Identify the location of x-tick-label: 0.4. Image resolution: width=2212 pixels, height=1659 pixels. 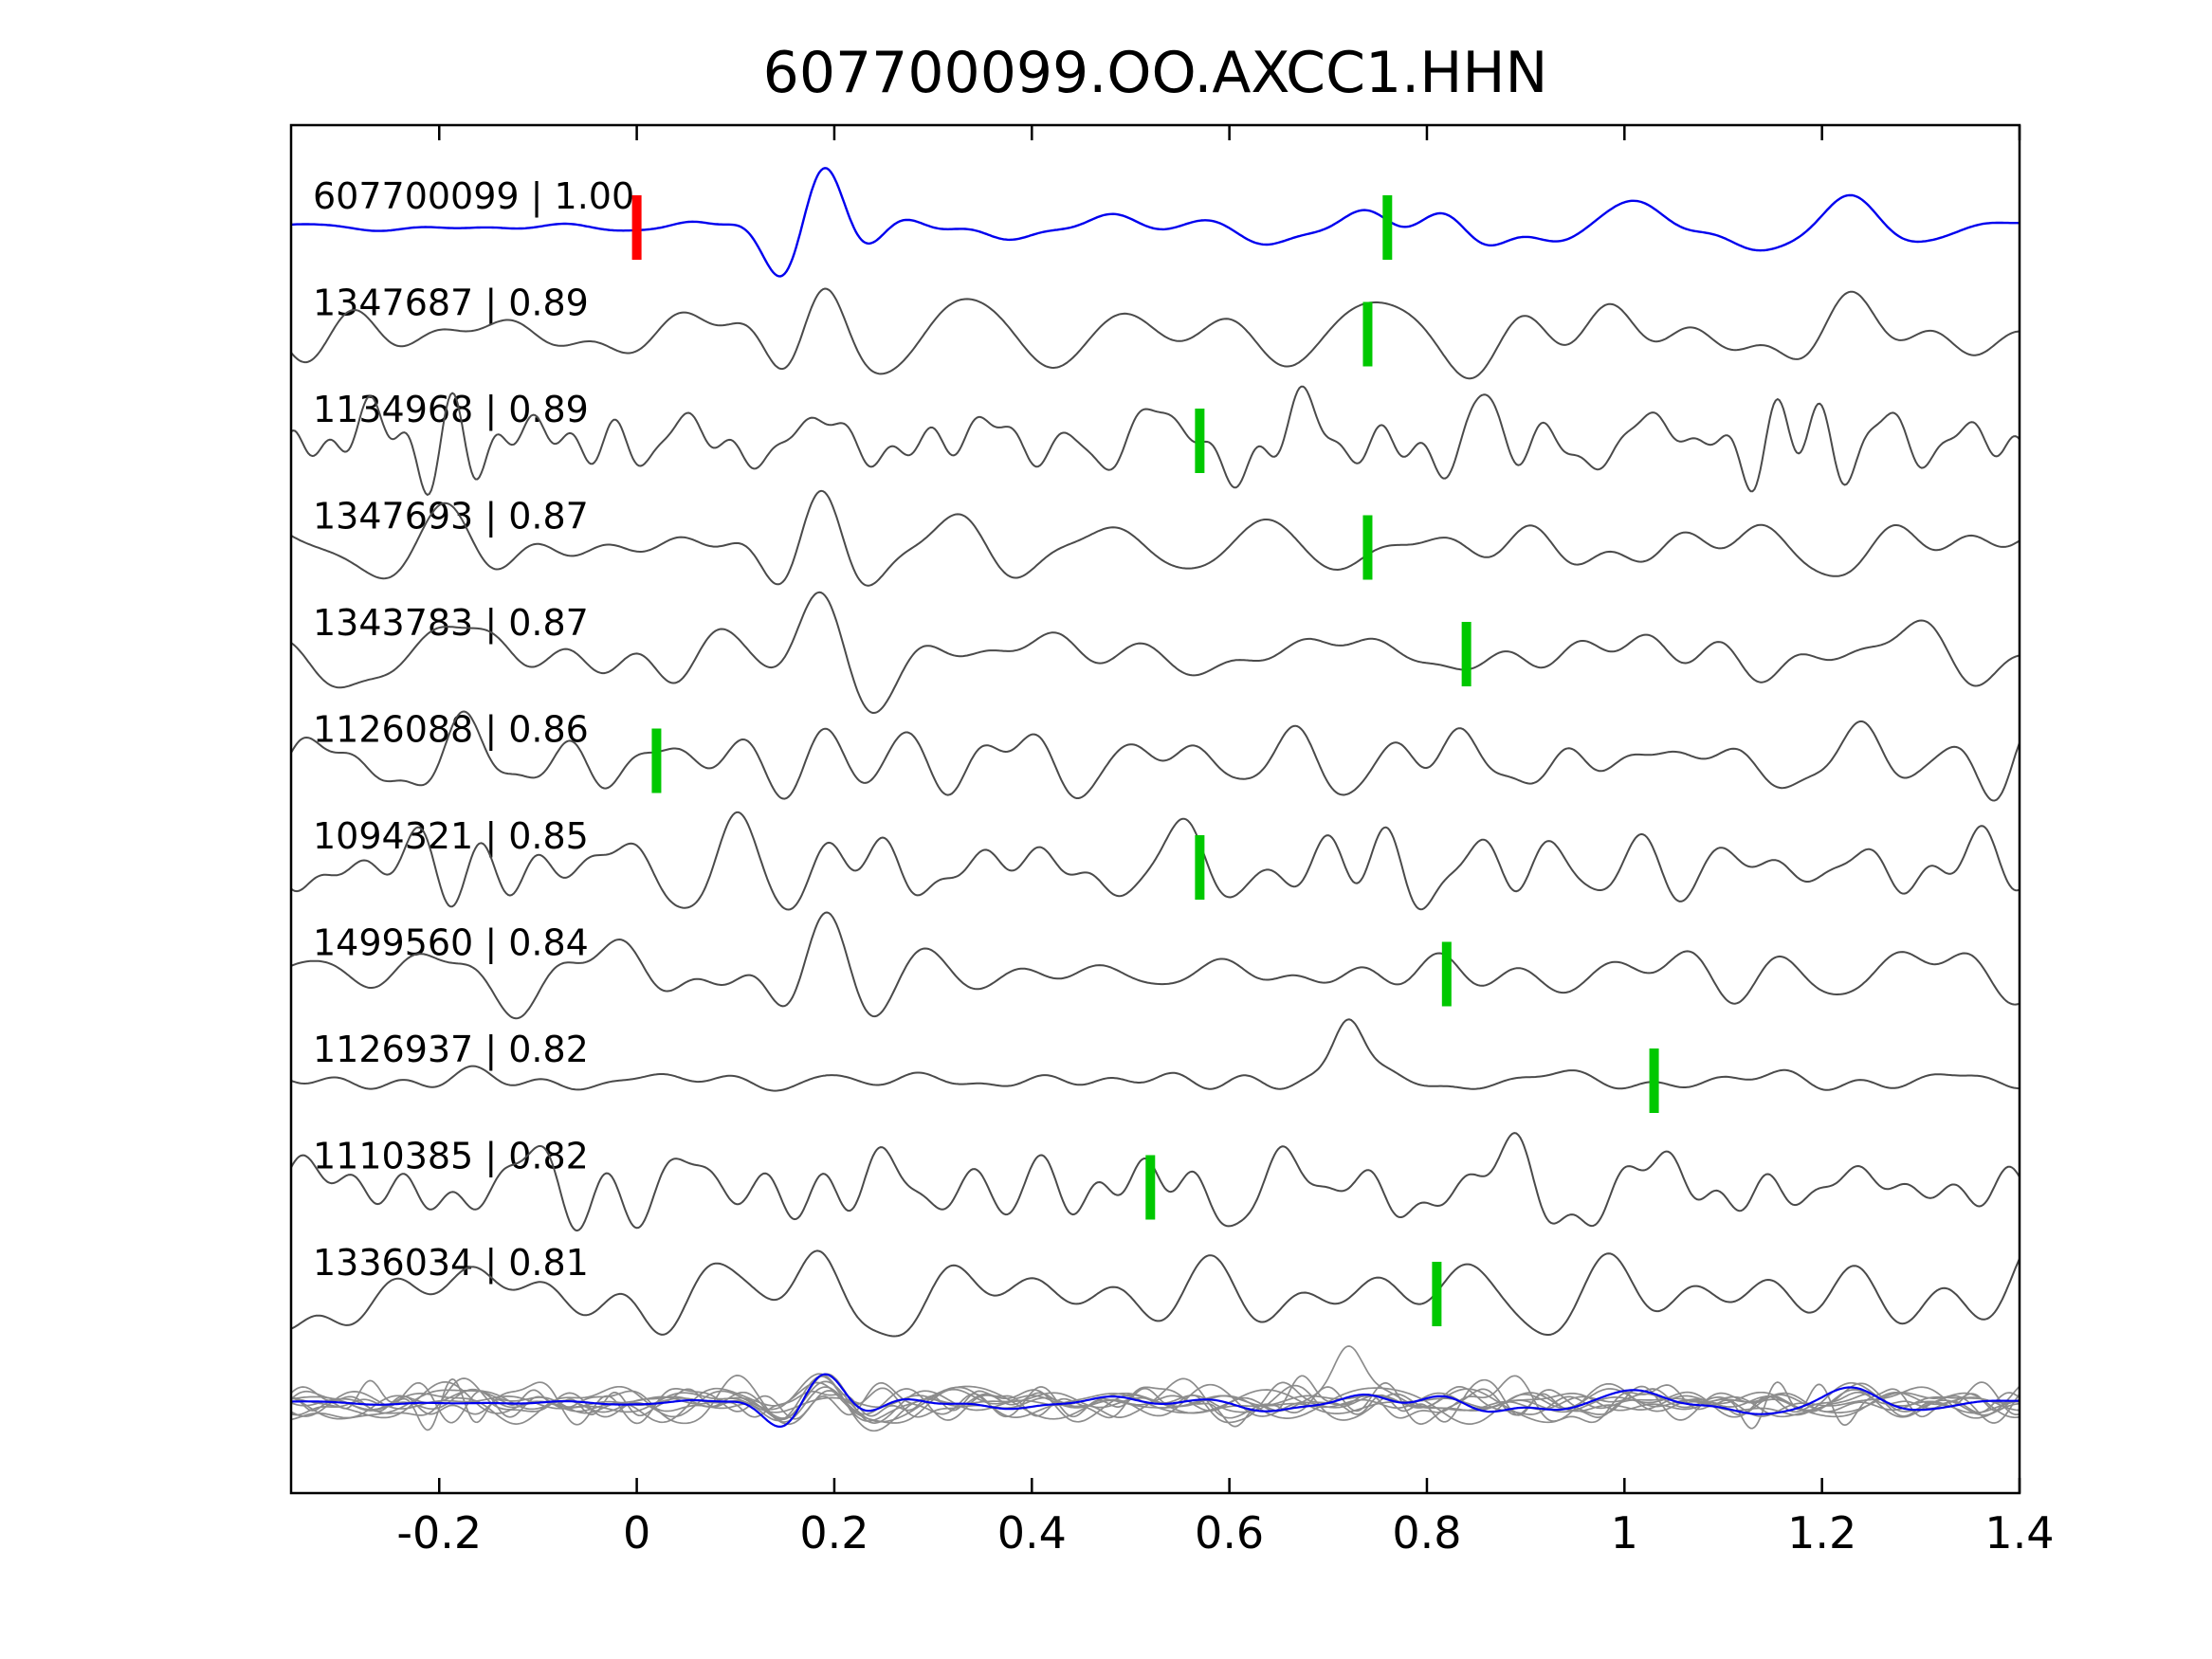
(1032, 1533).